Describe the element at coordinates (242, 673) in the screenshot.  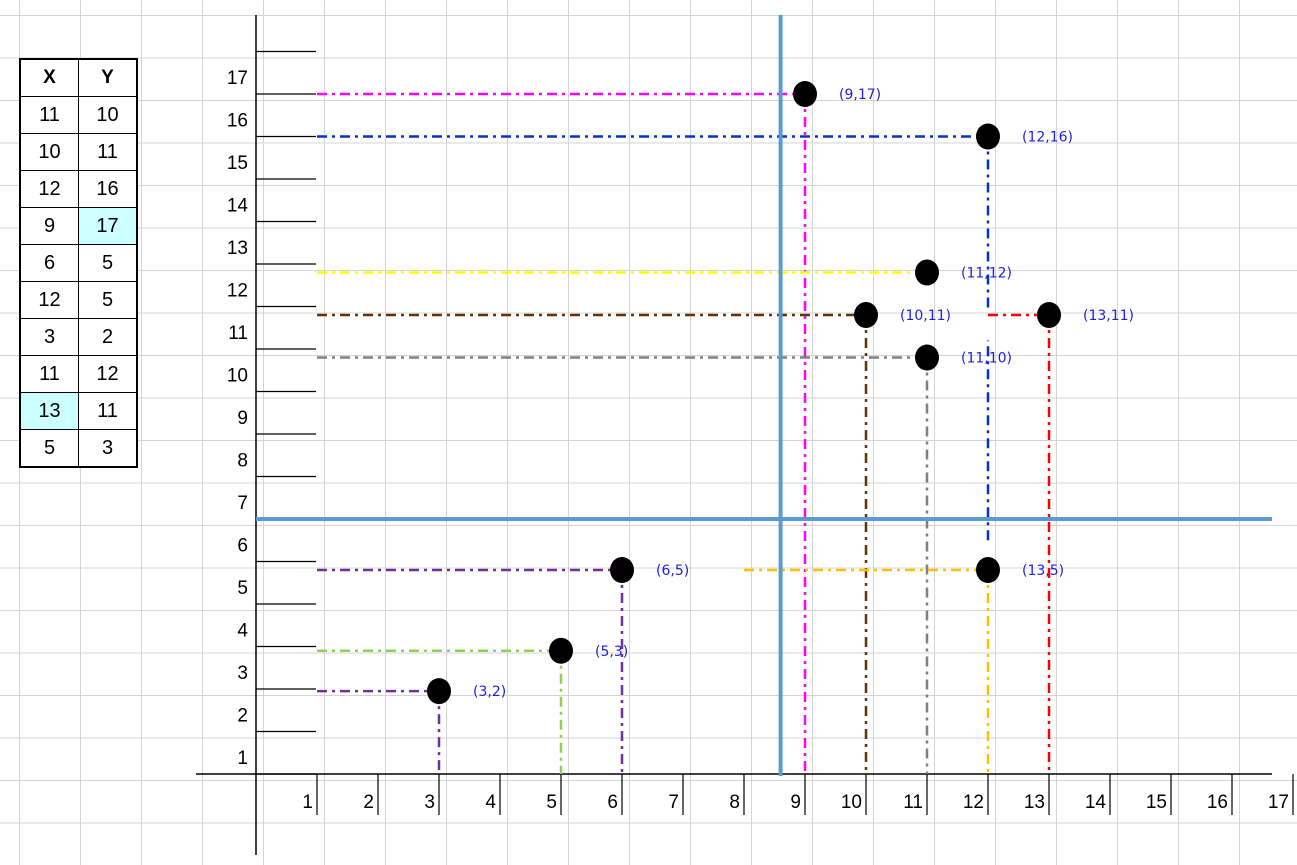
I see `y-tick-label: 3` at that location.